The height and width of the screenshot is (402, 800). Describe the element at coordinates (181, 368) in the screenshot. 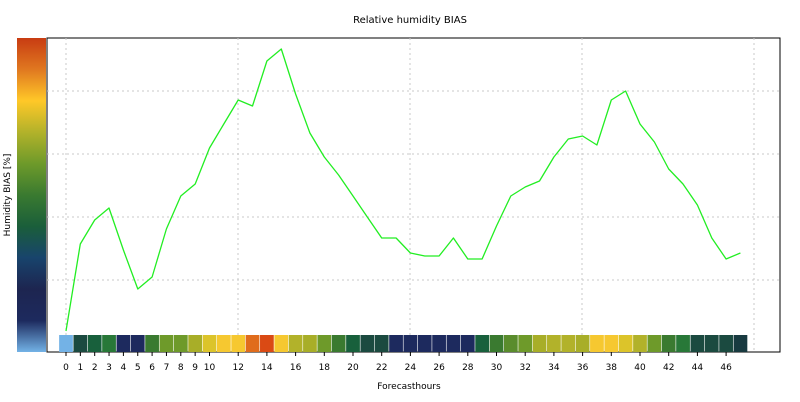

I see `x-tick-label: 8` at that location.